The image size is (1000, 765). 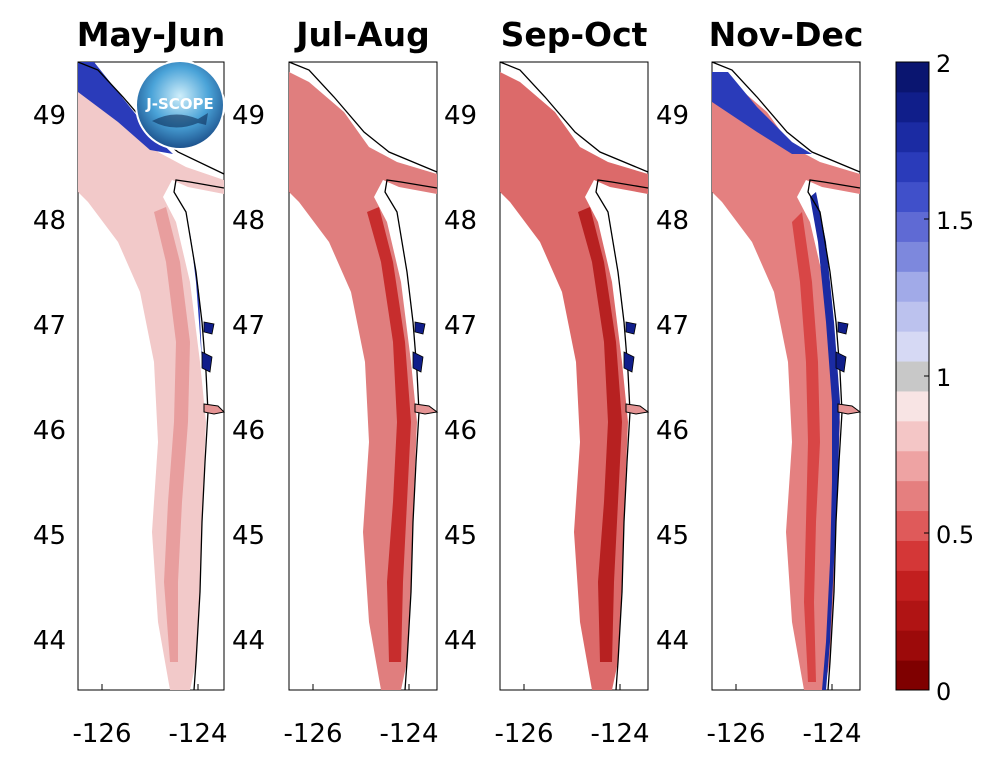 I want to click on panel-sep-oct, so click(x=574, y=376).